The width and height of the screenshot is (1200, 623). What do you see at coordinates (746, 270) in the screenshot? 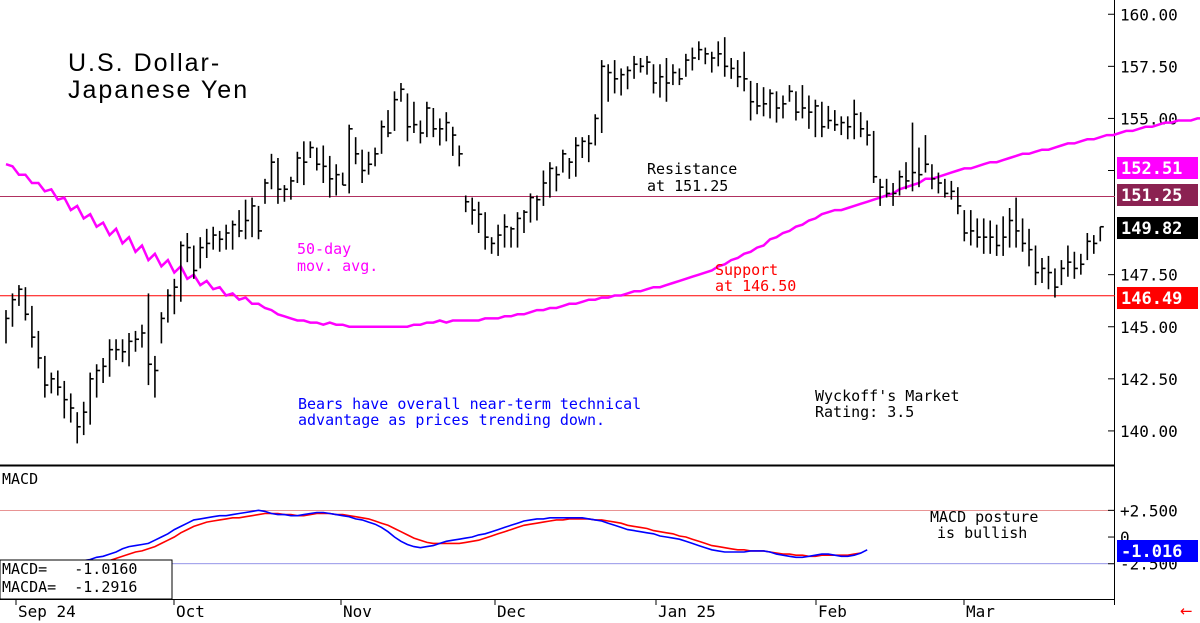
I see `support-annotation-line-1: Support` at bounding box center [746, 270].